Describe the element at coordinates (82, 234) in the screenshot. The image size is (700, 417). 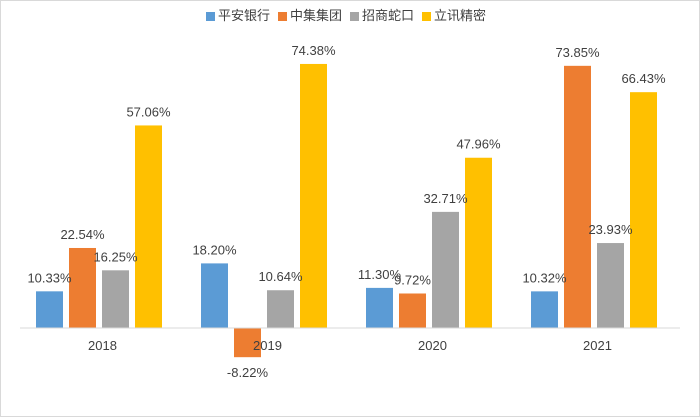
I see `data-label-2018-s2: 22.54%` at that location.